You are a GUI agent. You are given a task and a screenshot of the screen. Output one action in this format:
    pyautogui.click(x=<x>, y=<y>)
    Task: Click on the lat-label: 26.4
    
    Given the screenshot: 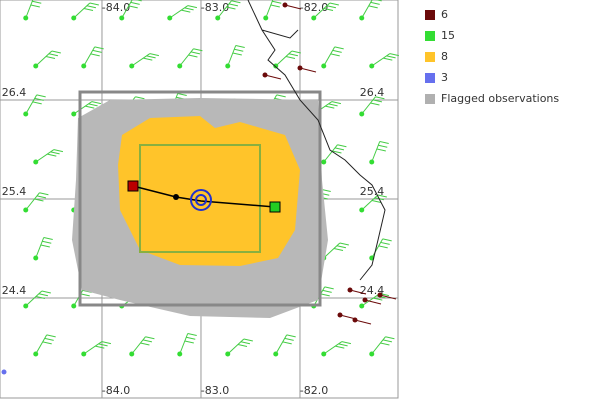 What is the action you would take?
    pyautogui.click(x=14, y=92)
    